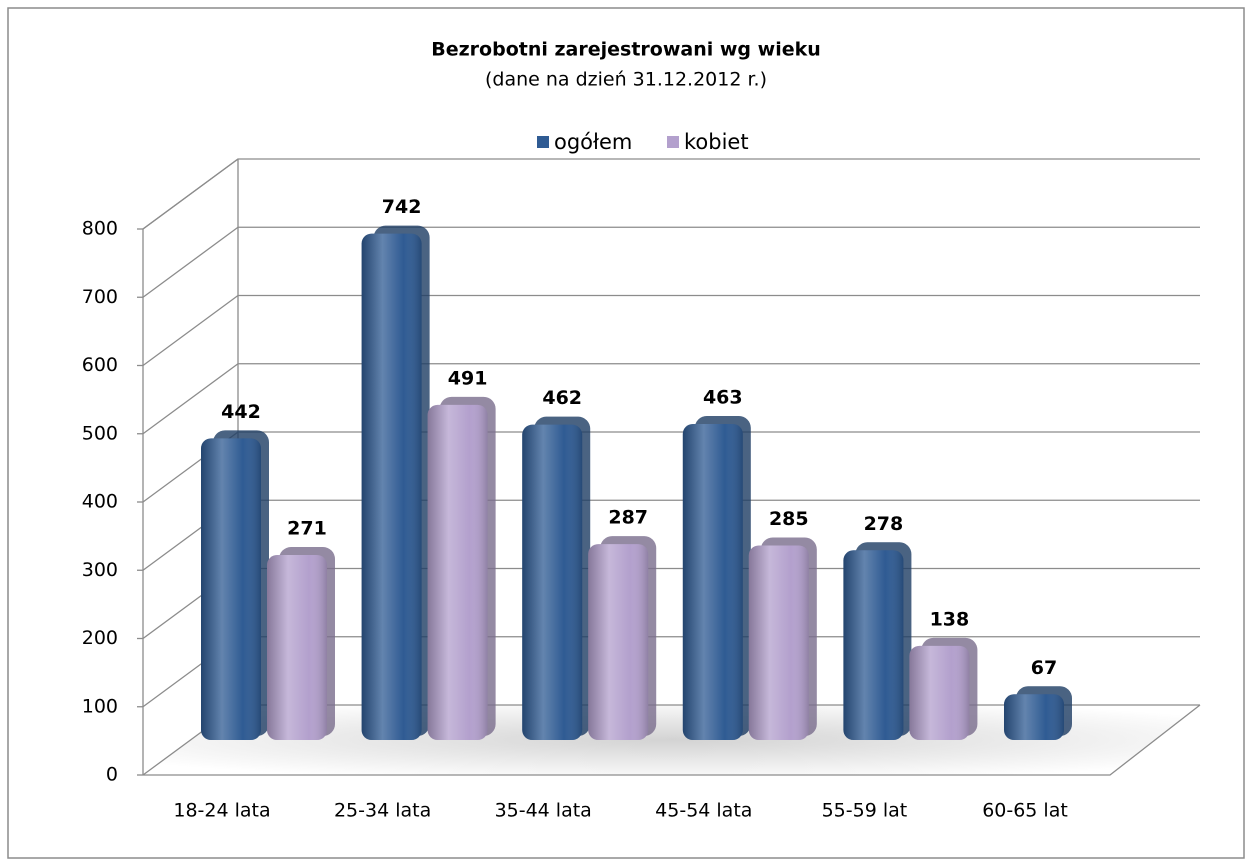 The width and height of the screenshot is (1252, 867). What do you see at coordinates (100, 433) in the screenshot?
I see `y-tick-label: 500` at bounding box center [100, 433].